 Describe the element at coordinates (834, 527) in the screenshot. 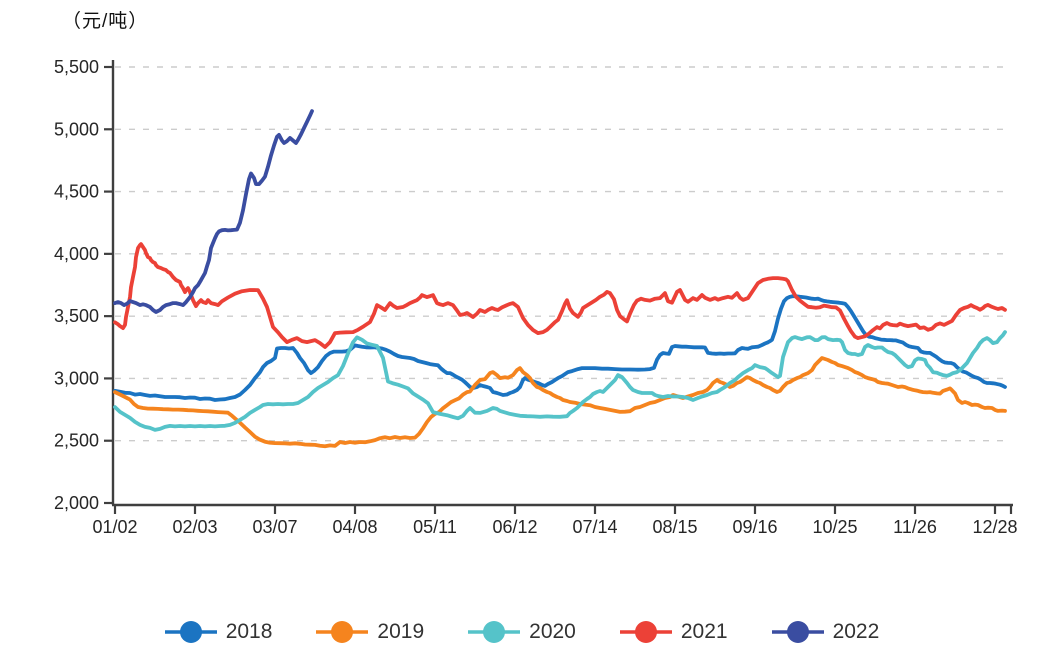

I see `x-axis-tick-label: 10/25` at that location.